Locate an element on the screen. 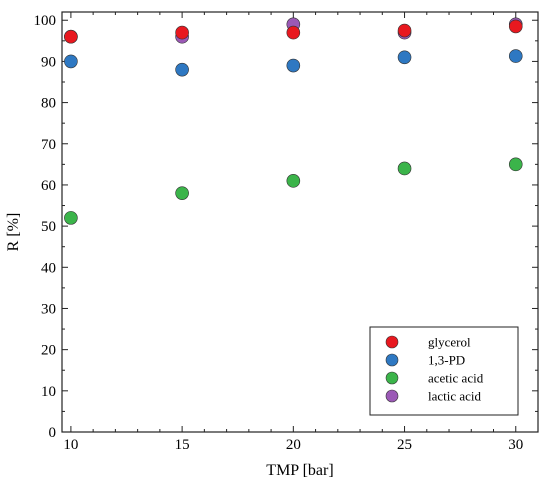 The image size is (550, 490). x-tick-label: 25 is located at coordinates (404, 445).